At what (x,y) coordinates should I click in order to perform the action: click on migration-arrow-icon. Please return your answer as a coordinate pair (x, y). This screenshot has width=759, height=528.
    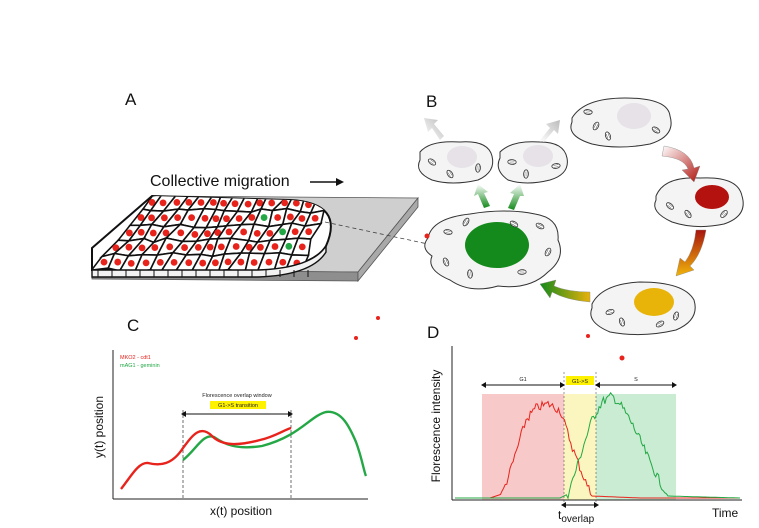
    Looking at the image, I should click on (327, 182).